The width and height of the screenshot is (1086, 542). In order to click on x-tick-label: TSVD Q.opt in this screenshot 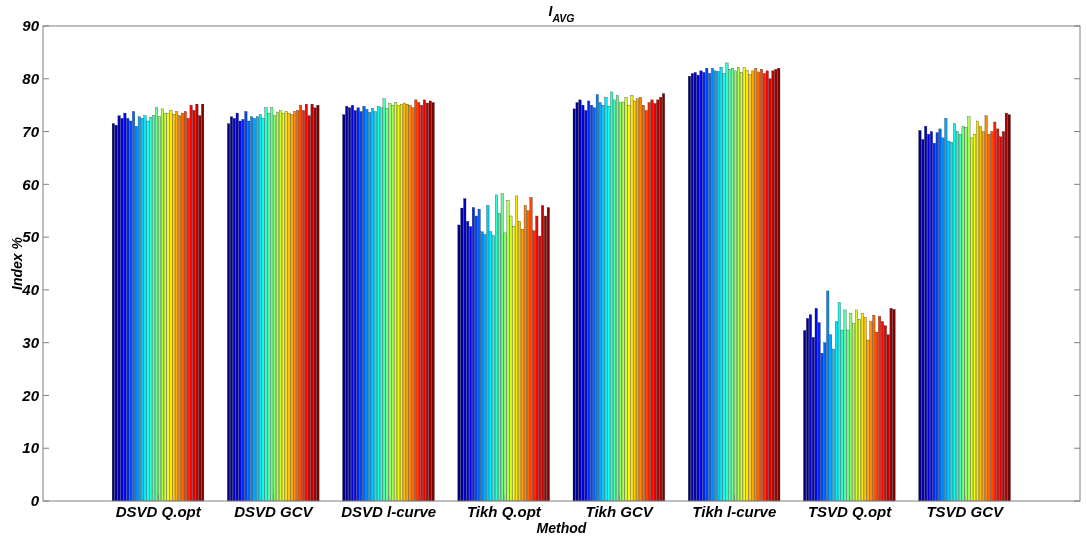, I will do `click(850, 511)`.